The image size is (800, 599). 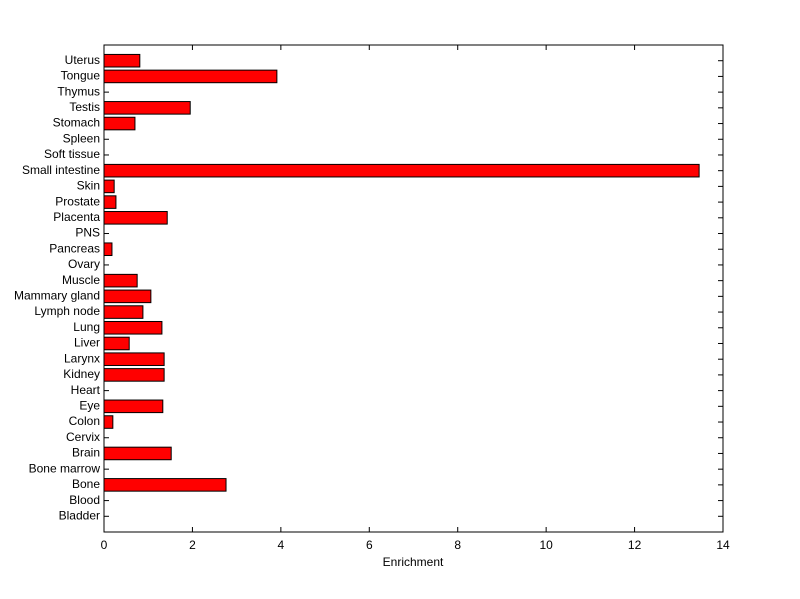 I want to click on x-tick-label: 12, so click(x=635, y=545).